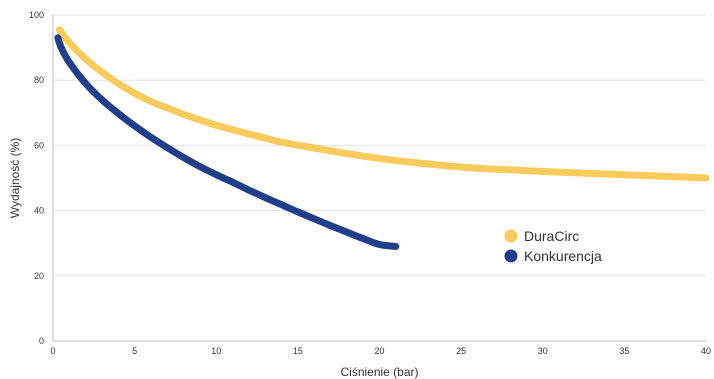 Image resolution: width=714 pixels, height=379 pixels. What do you see at coordinates (39, 211) in the screenshot?
I see `y-tick-label: 40` at bounding box center [39, 211].